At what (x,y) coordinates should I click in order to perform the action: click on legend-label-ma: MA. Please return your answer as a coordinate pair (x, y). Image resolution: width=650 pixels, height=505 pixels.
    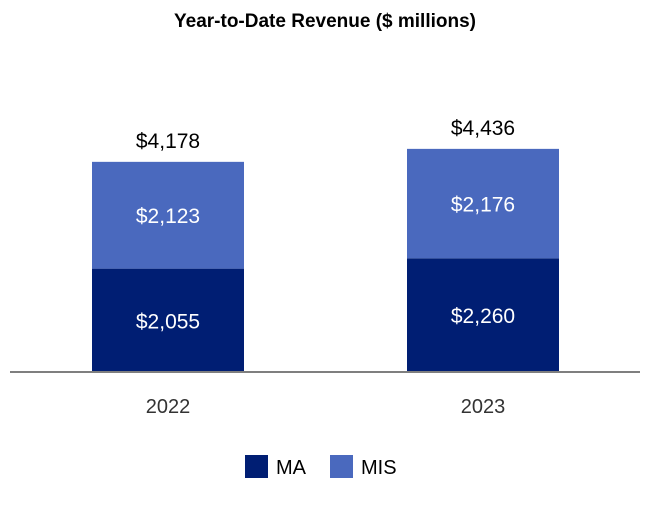
    Looking at the image, I should click on (291, 468).